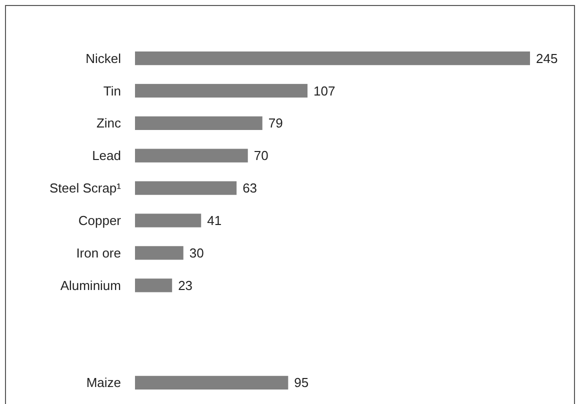 The image size is (581, 404). I want to click on y-tick-label: Maize, so click(103, 382).